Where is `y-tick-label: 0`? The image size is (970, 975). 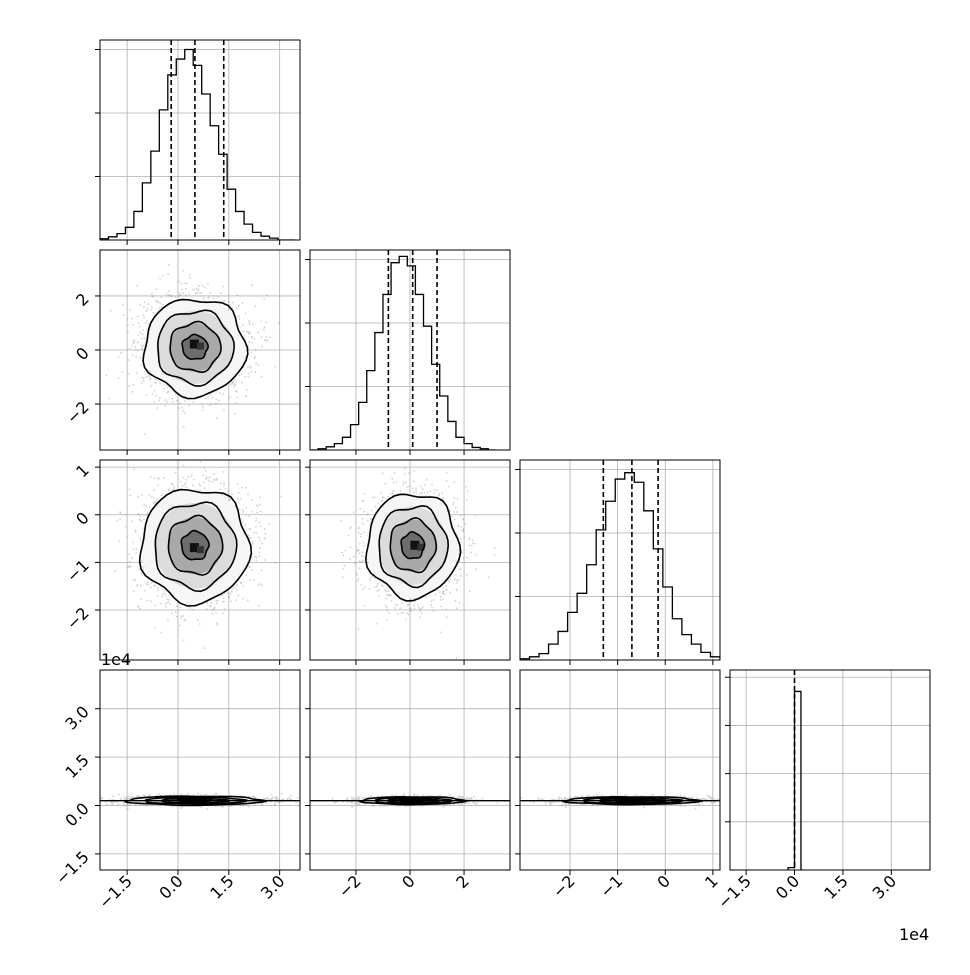
y-tick-label: 0 is located at coordinates (82, 353).